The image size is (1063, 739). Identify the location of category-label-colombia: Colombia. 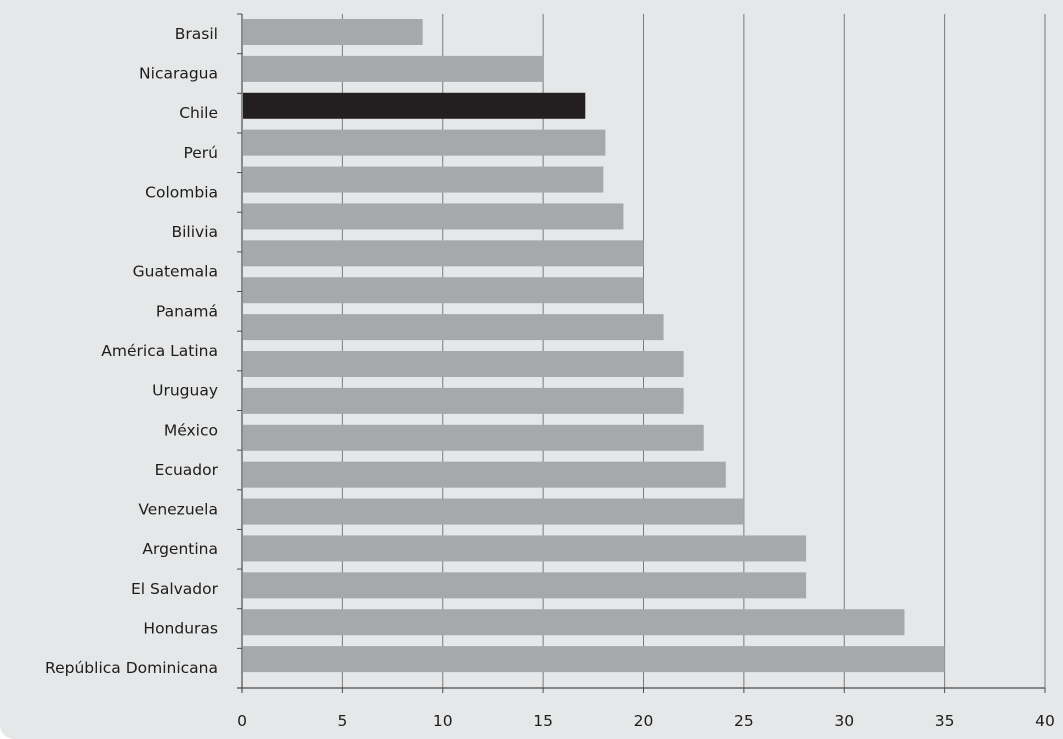
(181, 192).